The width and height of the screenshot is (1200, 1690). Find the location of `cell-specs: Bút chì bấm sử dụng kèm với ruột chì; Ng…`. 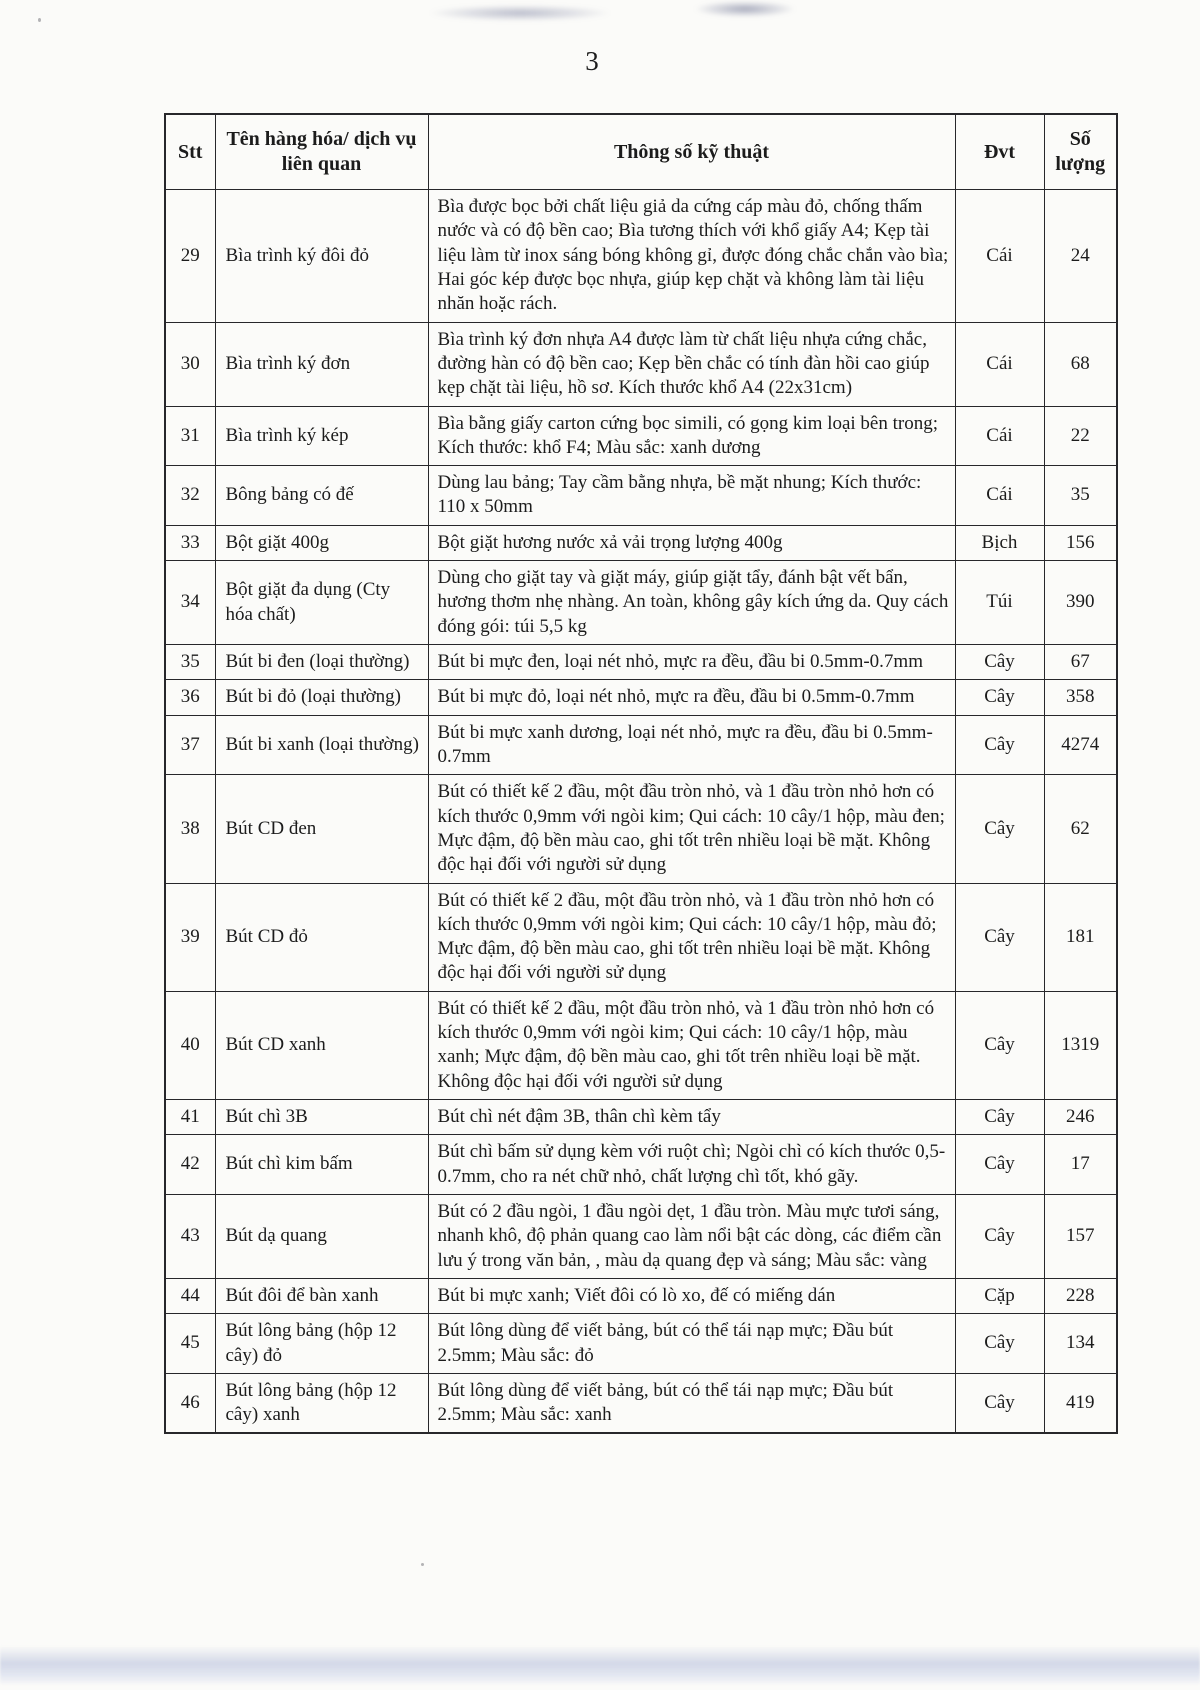

cell-specs: Bút chì bấm sử dụng kèm với ruột chì; Ng… is located at coordinates (691, 1164).